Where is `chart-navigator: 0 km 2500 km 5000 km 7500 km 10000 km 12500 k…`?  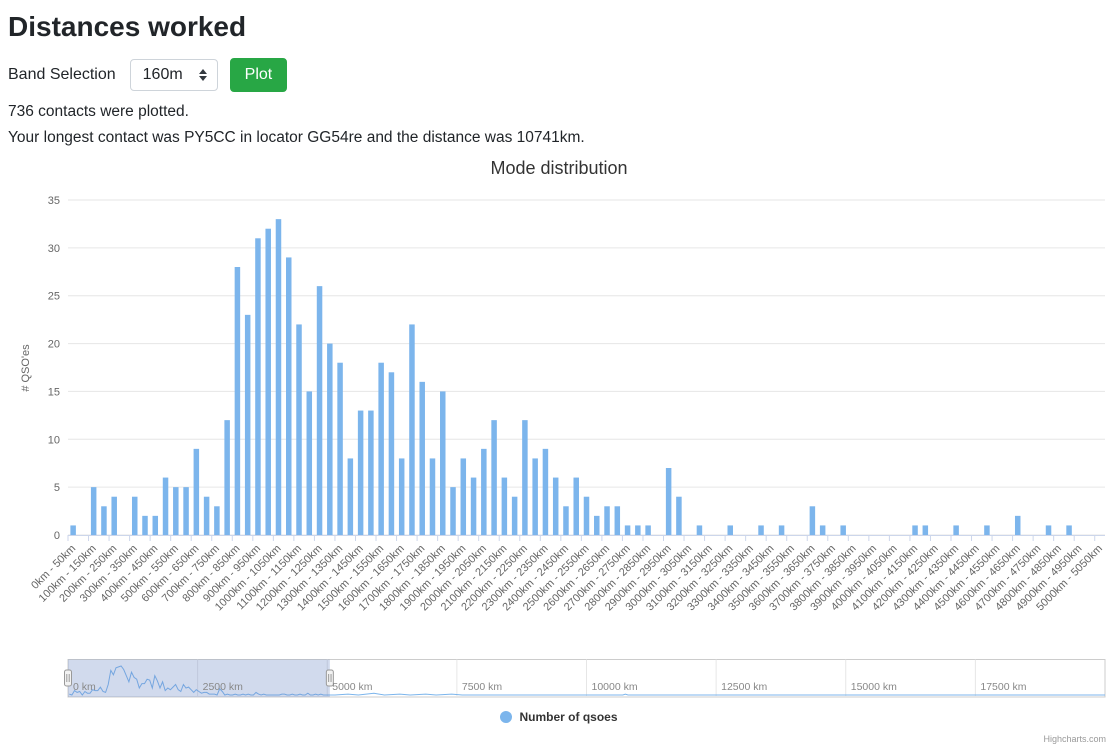 chart-navigator: 0 km 2500 km 5000 km 7500 km 10000 km 12500 k… is located at coordinates (559, 680).